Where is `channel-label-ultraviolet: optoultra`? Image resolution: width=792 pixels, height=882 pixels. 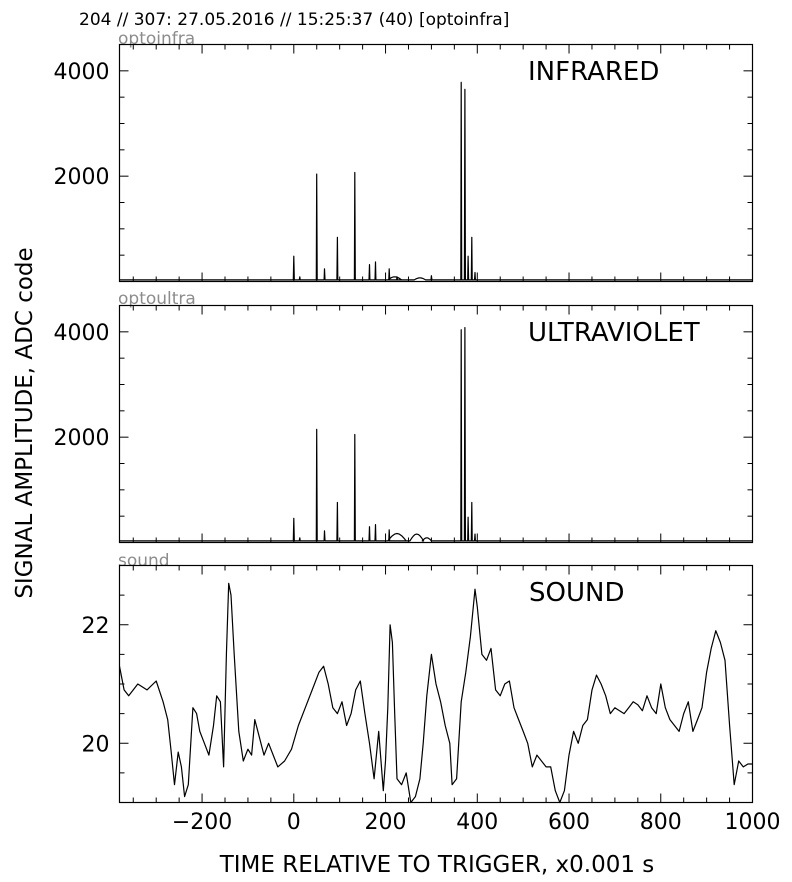 channel-label-ultraviolet: optoultra is located at coordinates (157, 299).